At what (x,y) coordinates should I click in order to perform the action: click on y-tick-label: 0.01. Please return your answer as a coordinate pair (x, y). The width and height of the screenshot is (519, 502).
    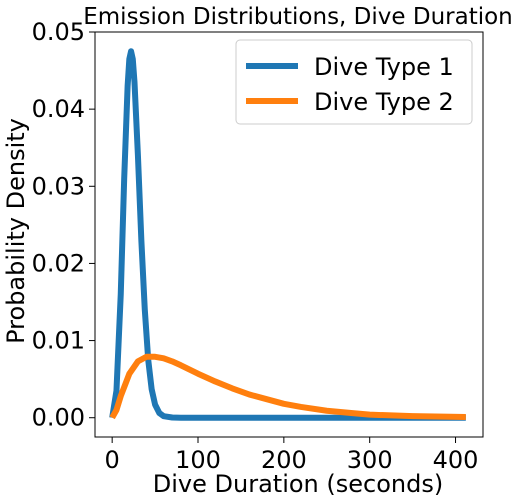
    Looking at the image, I should click on (58, 341).